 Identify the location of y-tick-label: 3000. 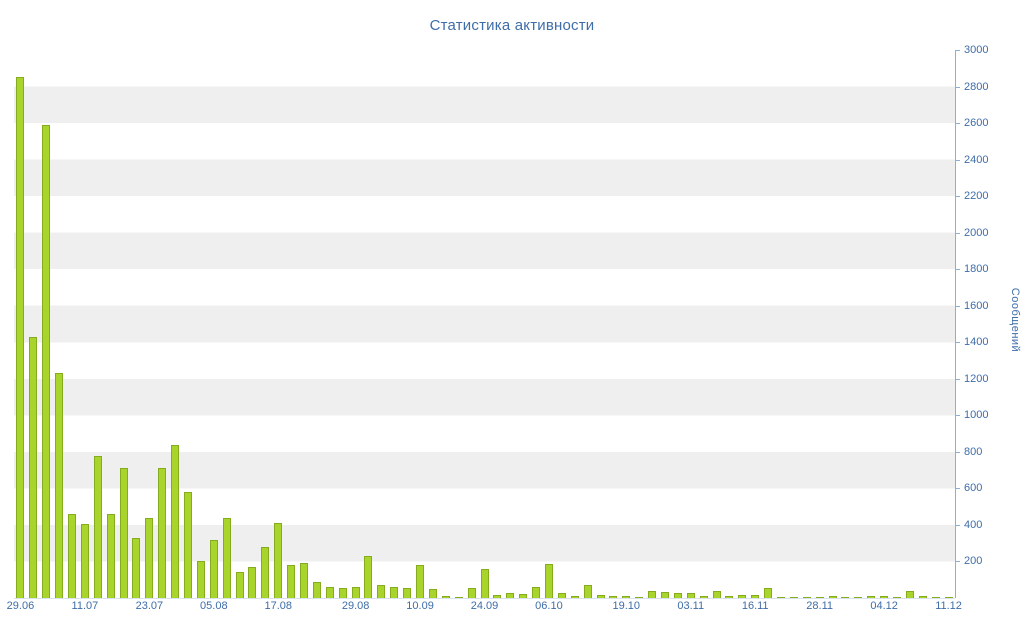
(976, 50).